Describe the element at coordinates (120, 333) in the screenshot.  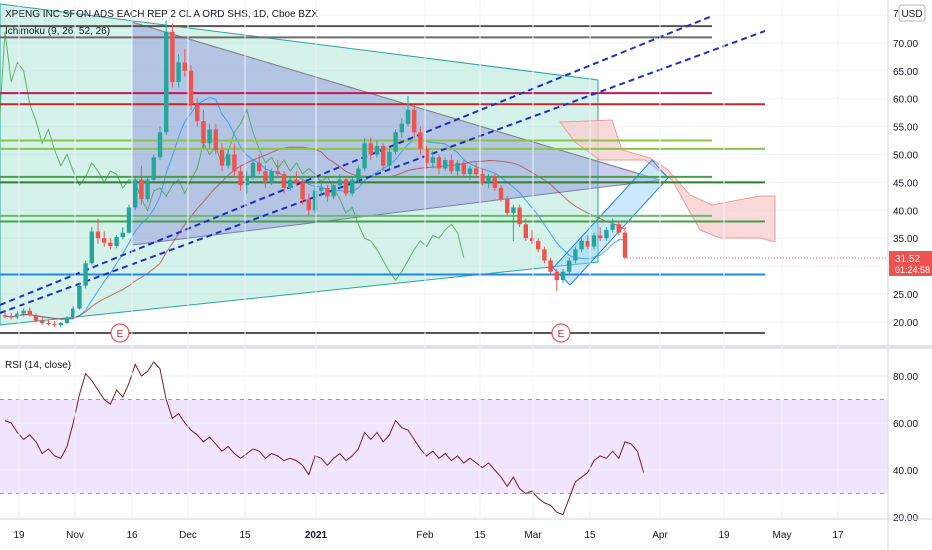
I see `earnings-marker-1: E` at that location.